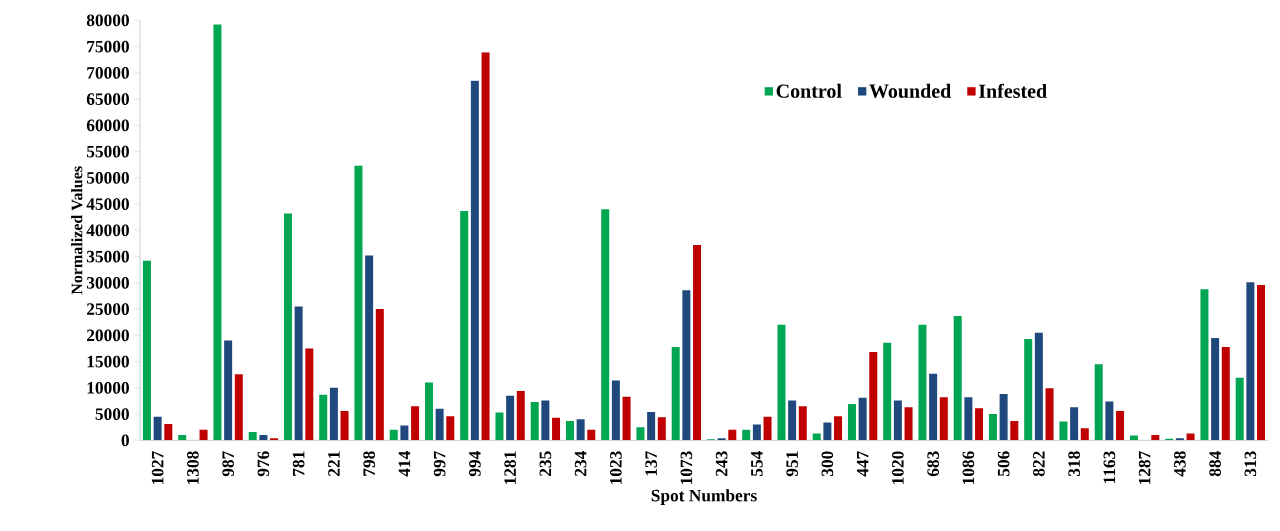 Image resolution: width=1280 pixels, height=531 pixels. Describe the element at coordinates (827, 464) in the screenshot. I see `x-tick-label: 300` at that location.